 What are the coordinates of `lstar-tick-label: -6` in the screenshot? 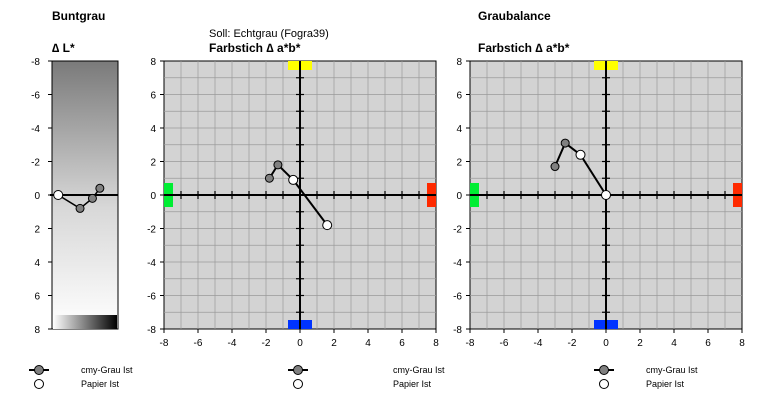 It's located at (35, 96).